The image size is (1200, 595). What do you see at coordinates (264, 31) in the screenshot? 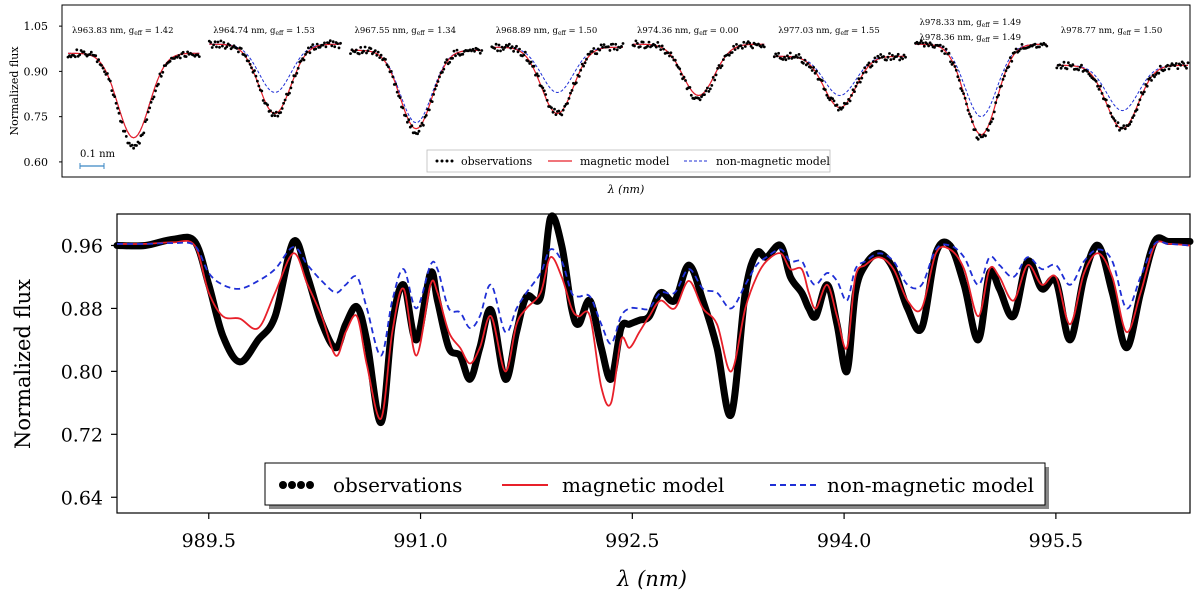
I see `top-panel-line-label: λ964.74 nm, geff = 1.53` at bounding box center [264, 31].